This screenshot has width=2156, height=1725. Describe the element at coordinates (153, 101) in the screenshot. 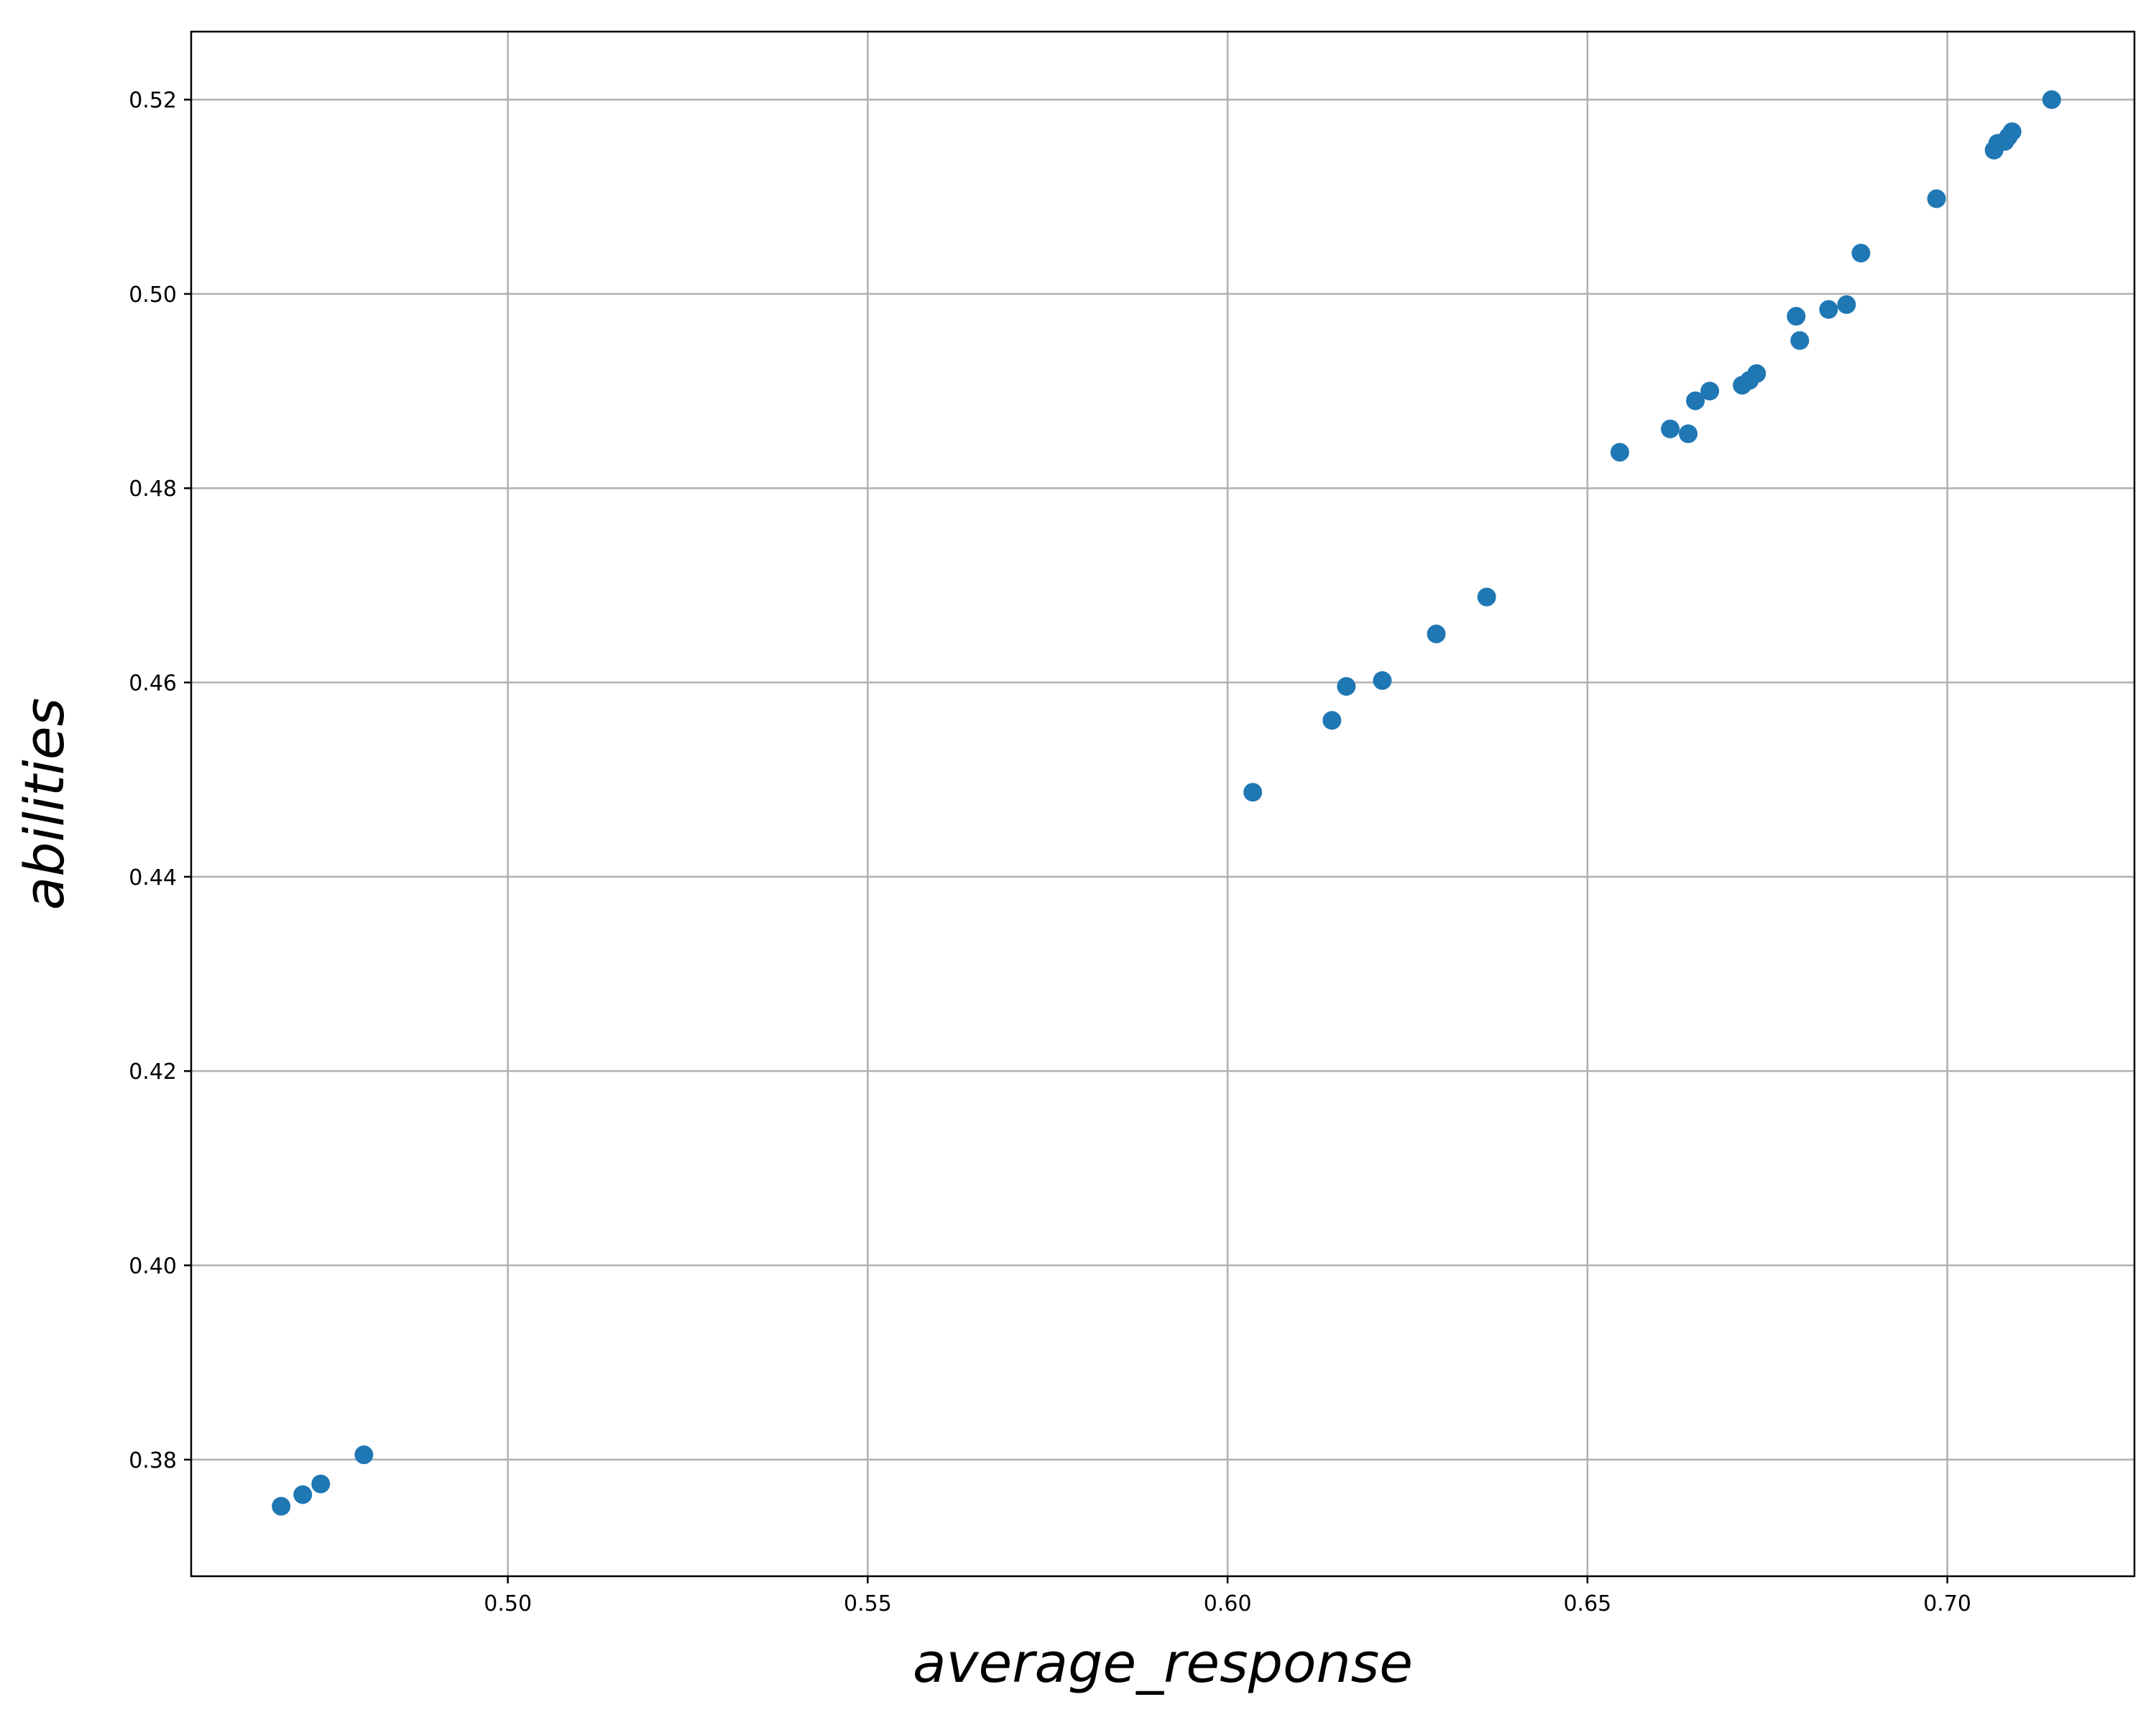

I see `y-tick-label: 0.52` at that location.